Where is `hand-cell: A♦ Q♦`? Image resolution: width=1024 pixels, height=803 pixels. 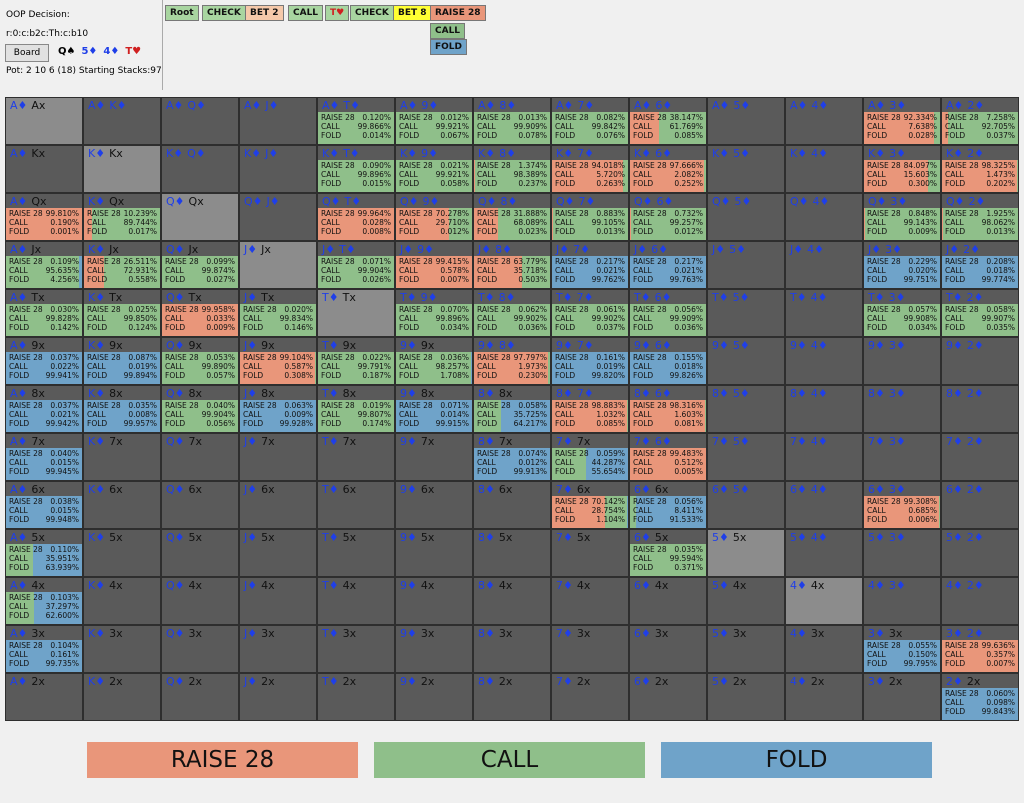
hand-cell: A♦ Q♦ is located at coordinates (200, 121).